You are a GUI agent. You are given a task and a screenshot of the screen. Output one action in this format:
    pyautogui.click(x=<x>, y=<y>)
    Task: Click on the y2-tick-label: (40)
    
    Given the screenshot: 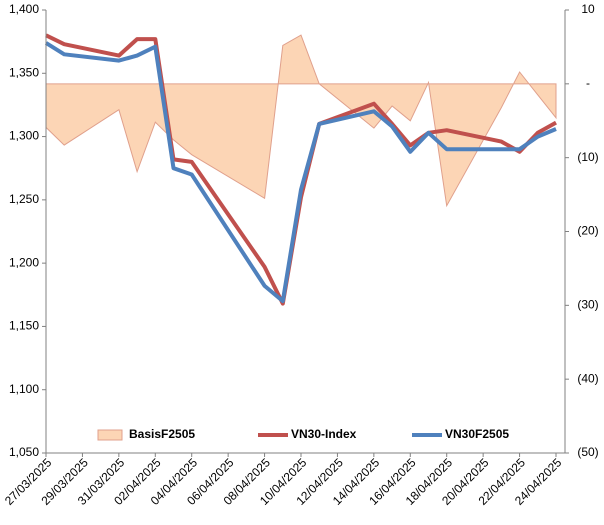 What is the action you would take?
    pyautogui.click(x=587, y=378)
    